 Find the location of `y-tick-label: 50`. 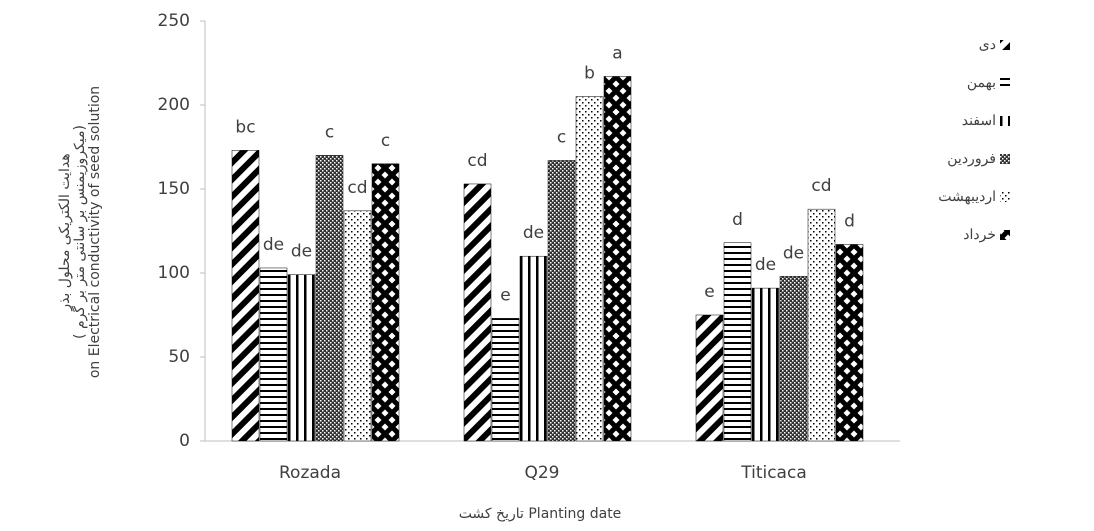

y-tick-label: 50 is located at coordinates (179, 357).